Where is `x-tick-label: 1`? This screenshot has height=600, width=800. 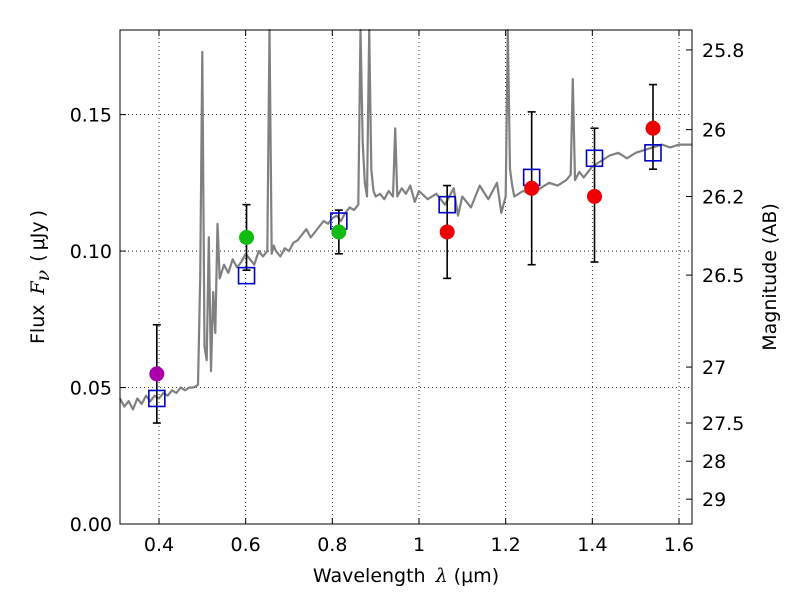 x-tick-label: 1 is located at coordinates (419, 545).